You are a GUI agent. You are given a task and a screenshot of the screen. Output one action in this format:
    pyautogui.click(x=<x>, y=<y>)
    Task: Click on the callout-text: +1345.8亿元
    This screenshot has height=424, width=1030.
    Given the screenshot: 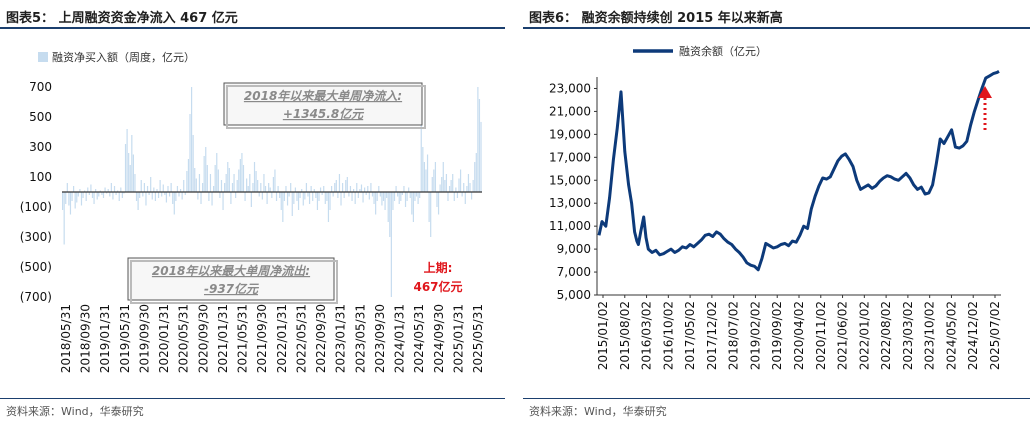 What is the action you would take?
    pyautogui.click(x=324, y=114)
    